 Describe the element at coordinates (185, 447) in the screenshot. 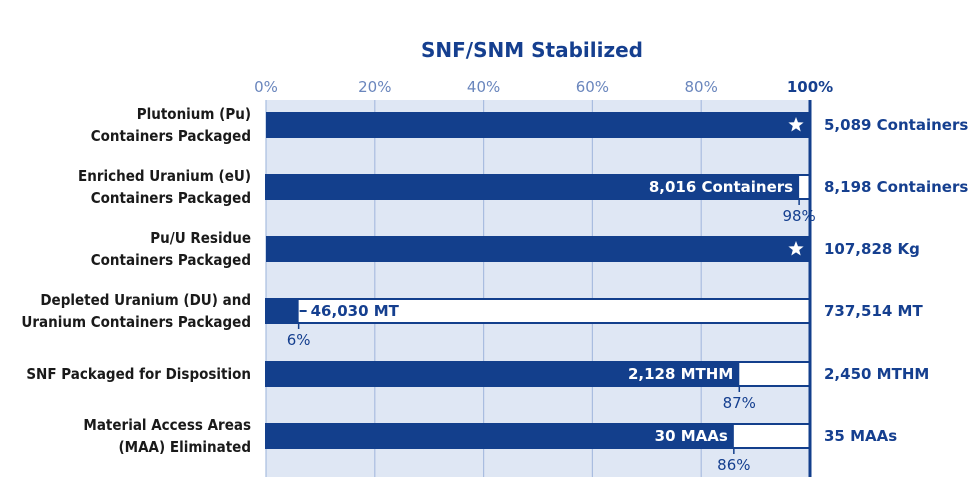

I see `category-label-line: (MAA) Eliminated` at that location.